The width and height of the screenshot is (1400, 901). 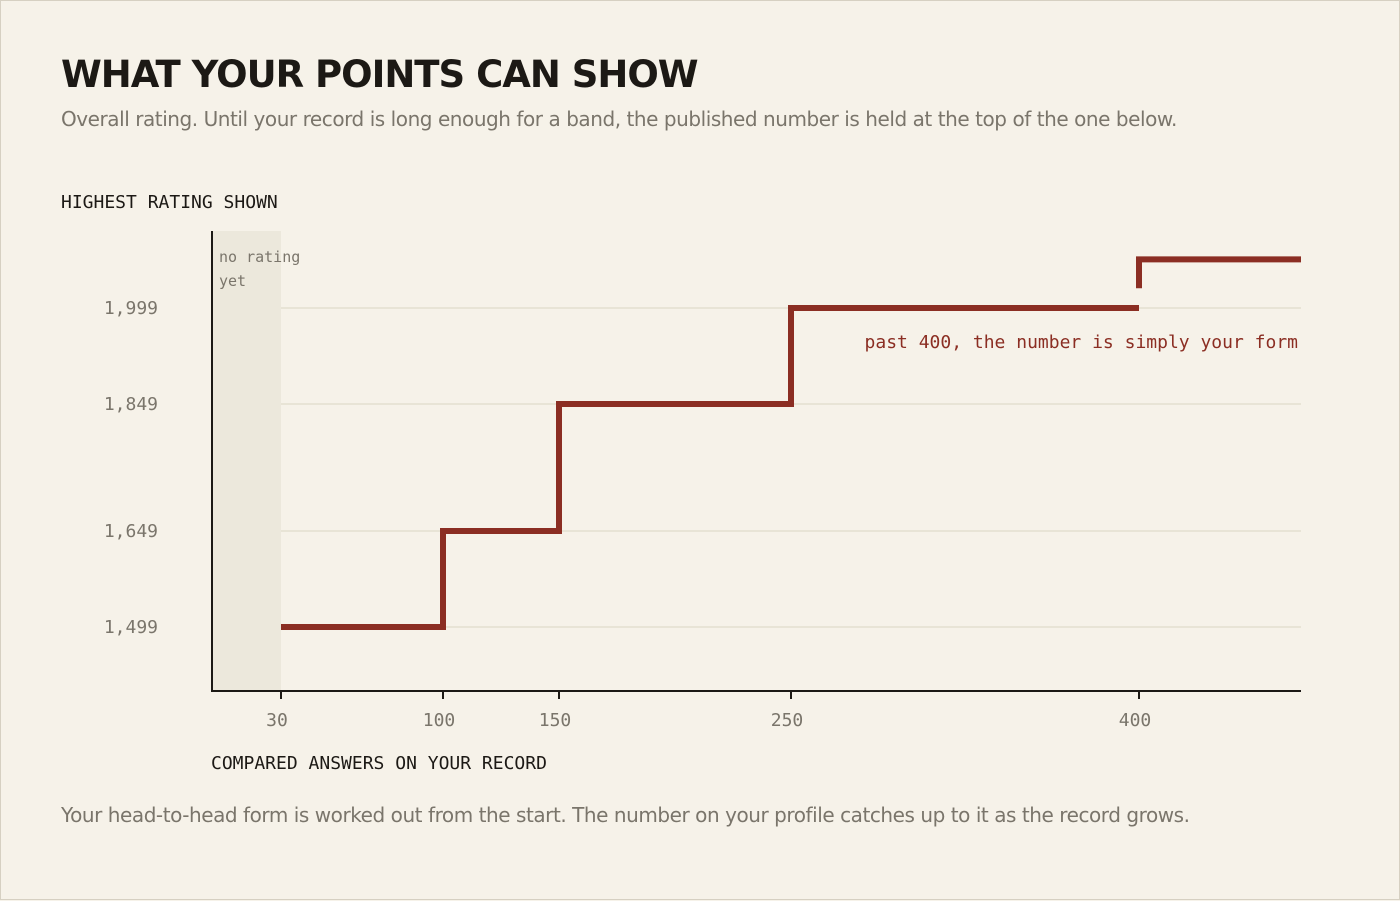 I want to click on x-axis-title: COMPARED ANSWERS ON YOUR RECORD, so click(x=379, y=763).